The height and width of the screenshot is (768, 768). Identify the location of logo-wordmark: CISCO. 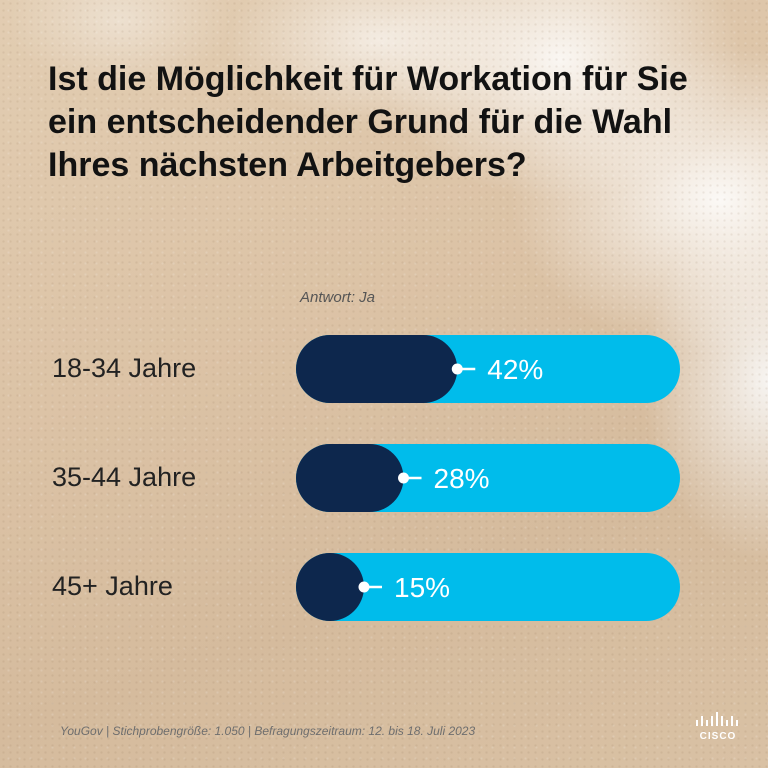
(718, 736).